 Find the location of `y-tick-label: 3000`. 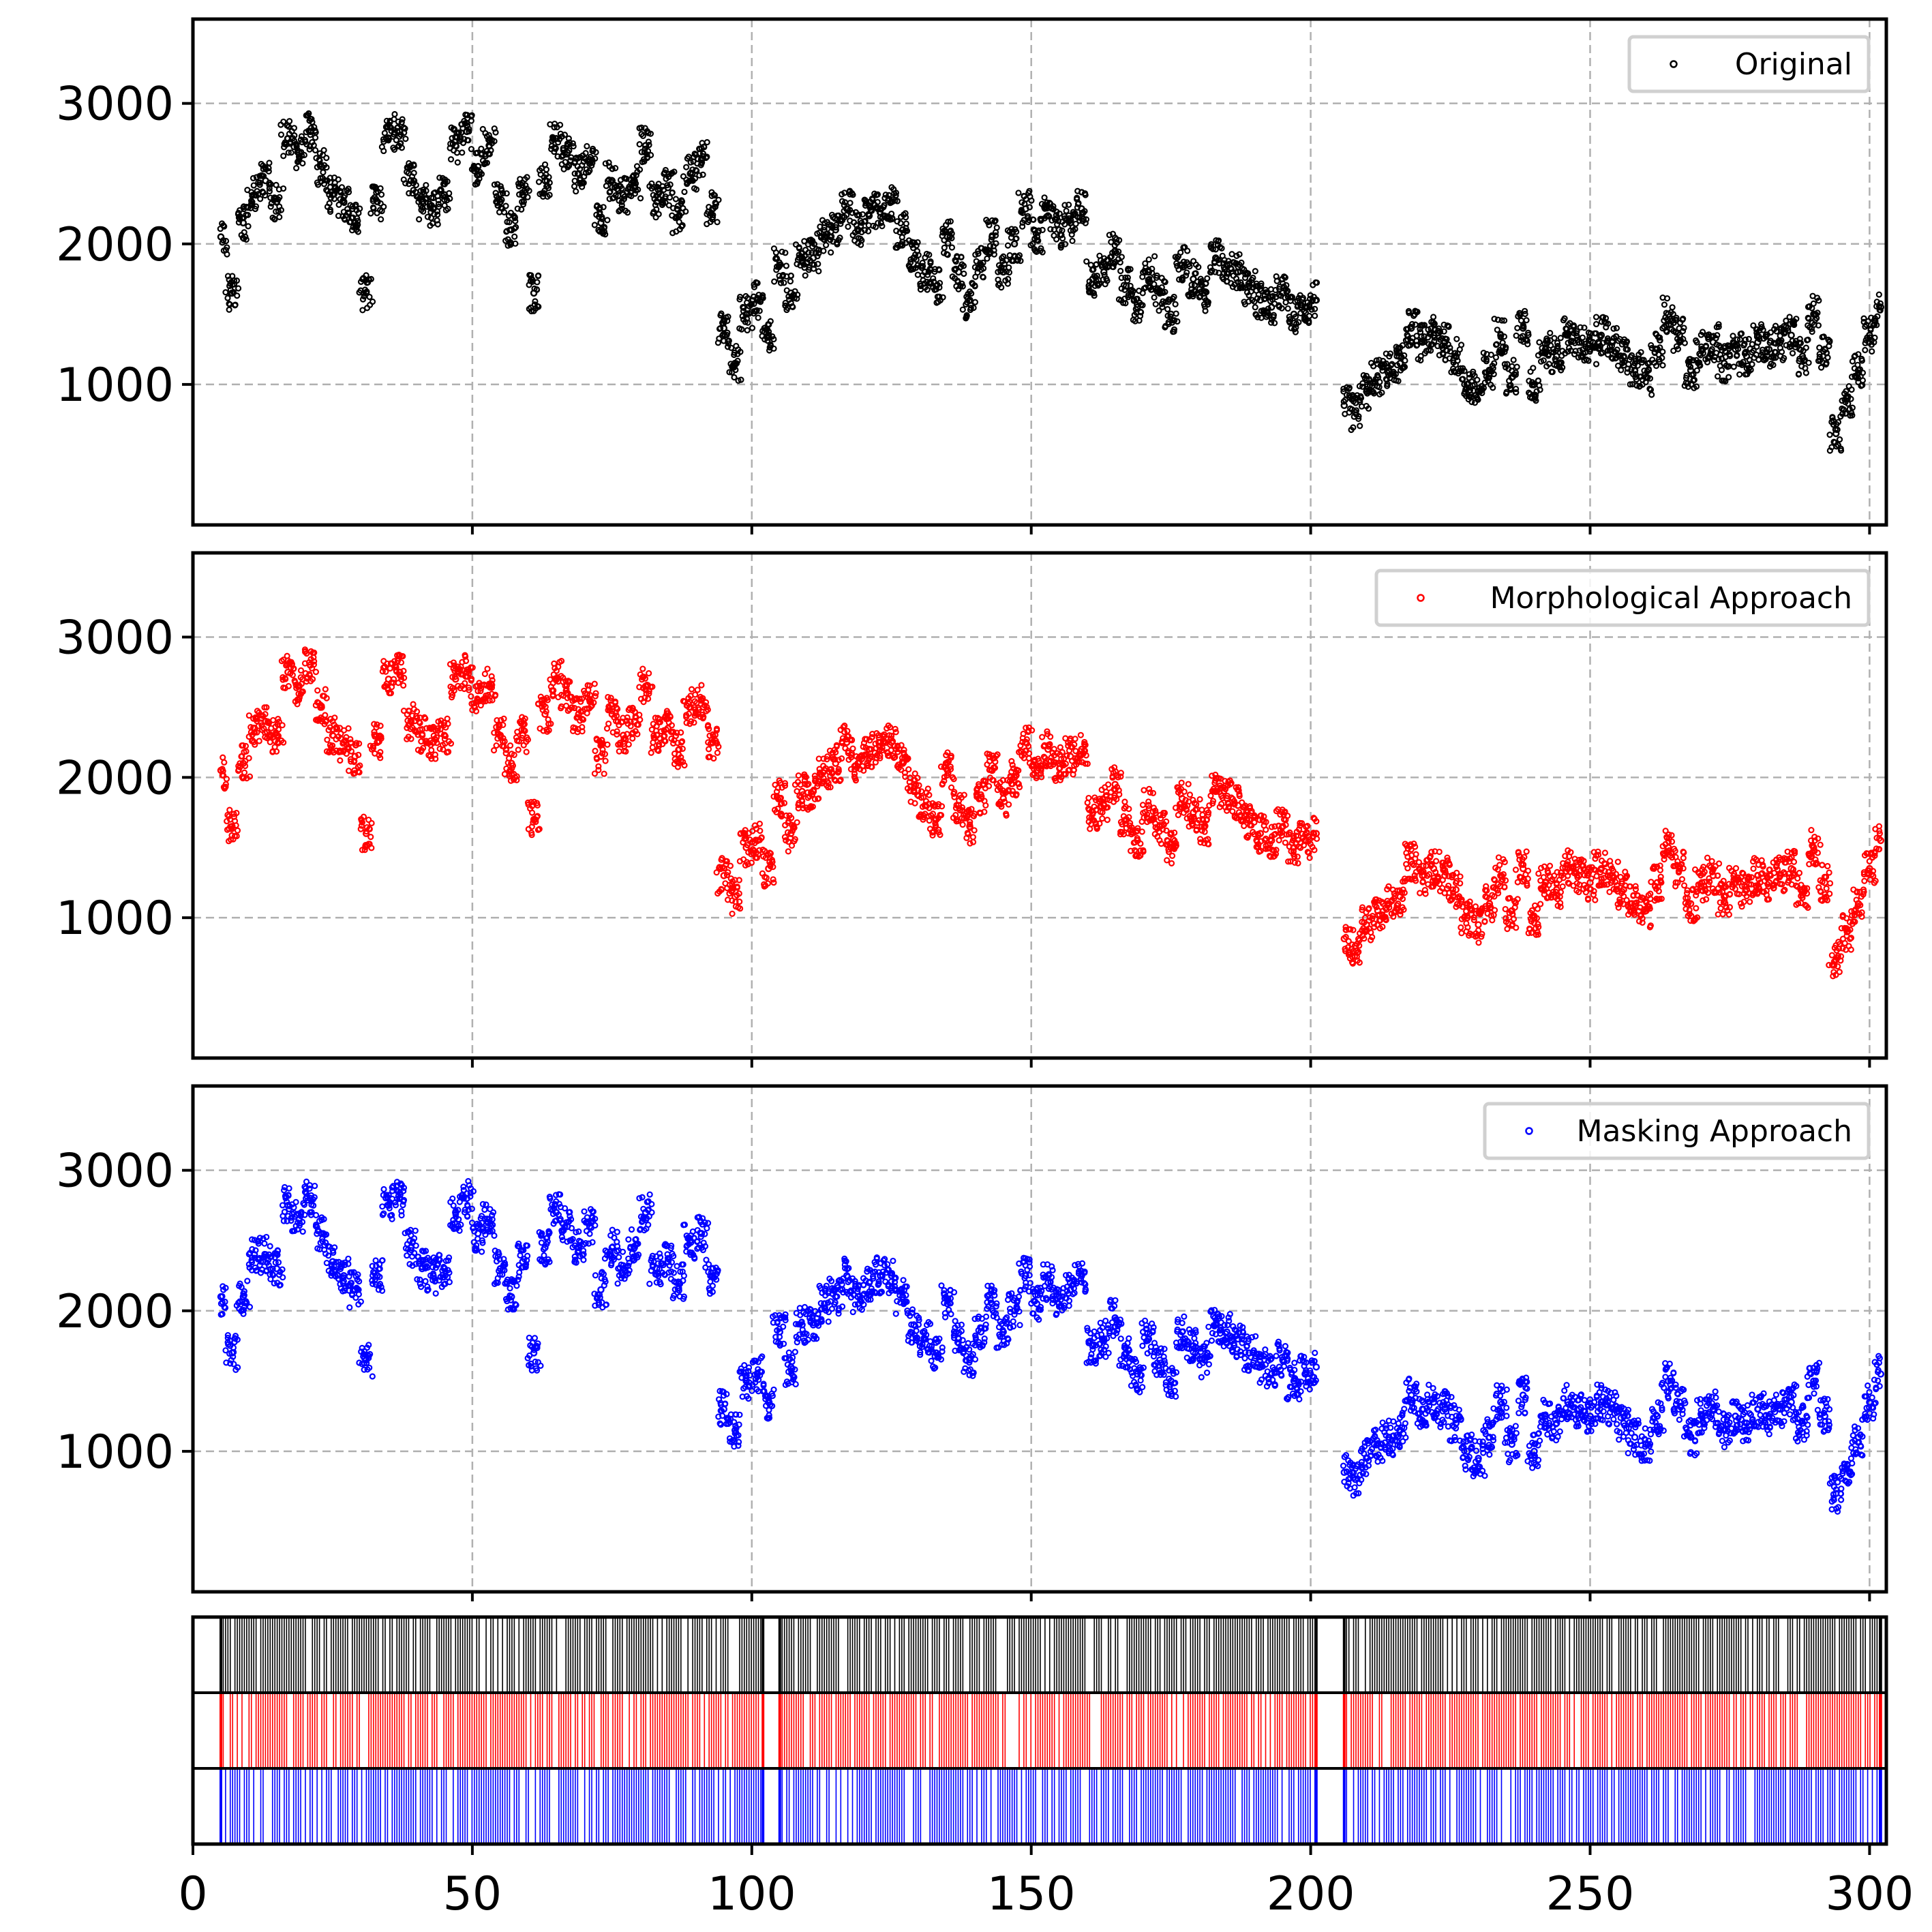

y-tick-label: 3000 is located at coordinates (115, 105).